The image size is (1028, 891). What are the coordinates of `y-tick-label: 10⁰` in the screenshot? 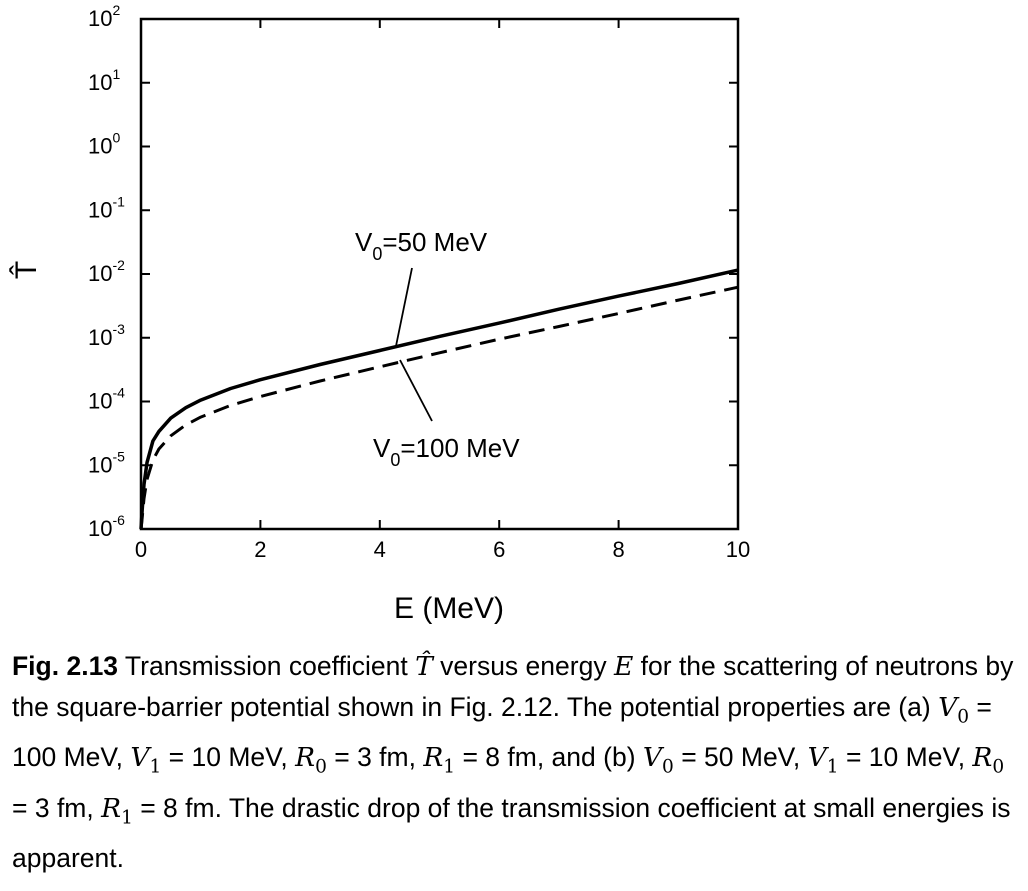 It's located at (104, 144).